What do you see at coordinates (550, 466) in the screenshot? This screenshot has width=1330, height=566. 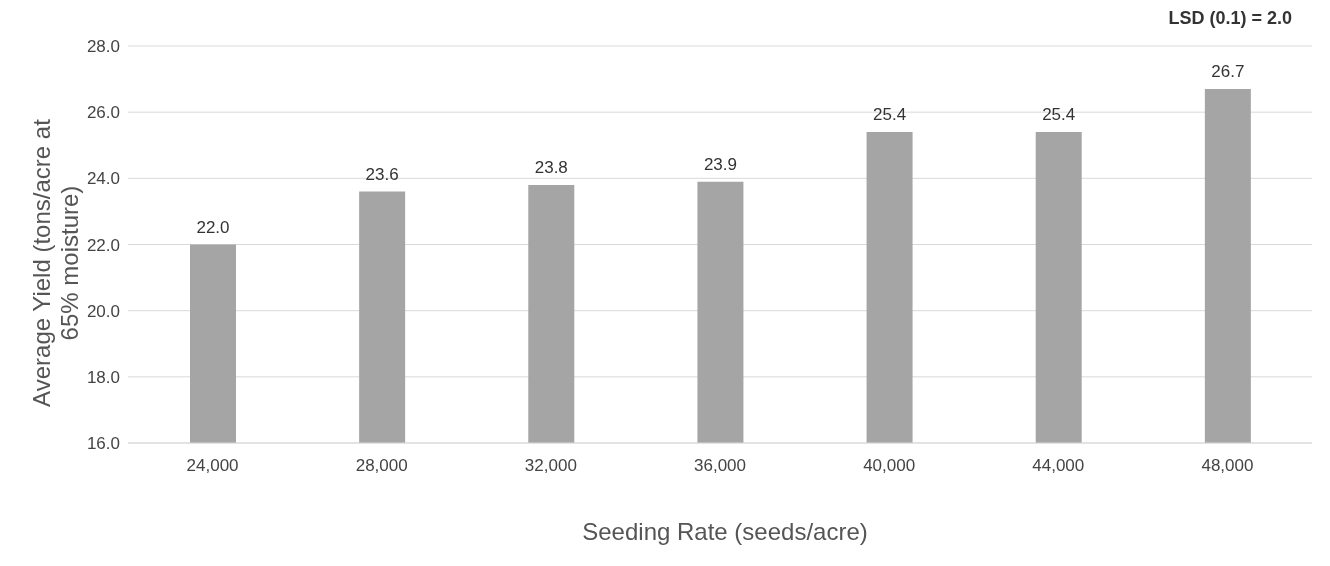 I see `x-tick-label: 32,000` at bounding box center [550, 466].